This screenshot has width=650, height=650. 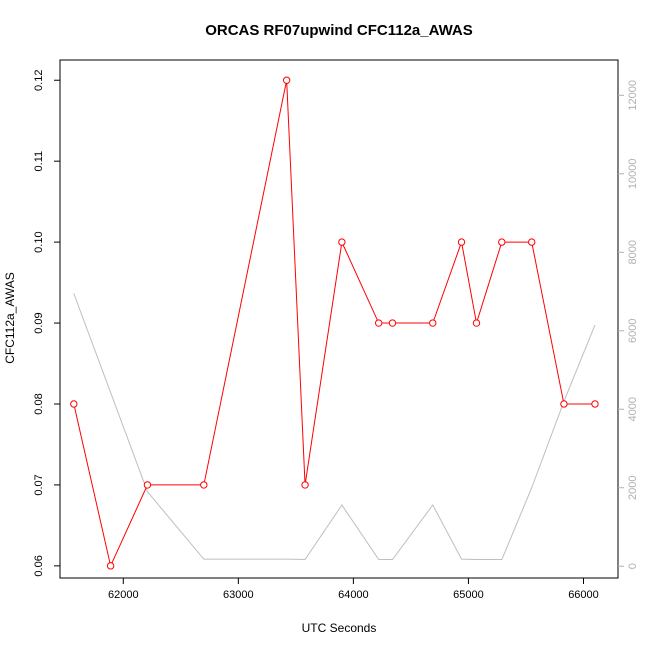 I want to click on y-tick-label-5: 0.11, so click(x=39, y=161).